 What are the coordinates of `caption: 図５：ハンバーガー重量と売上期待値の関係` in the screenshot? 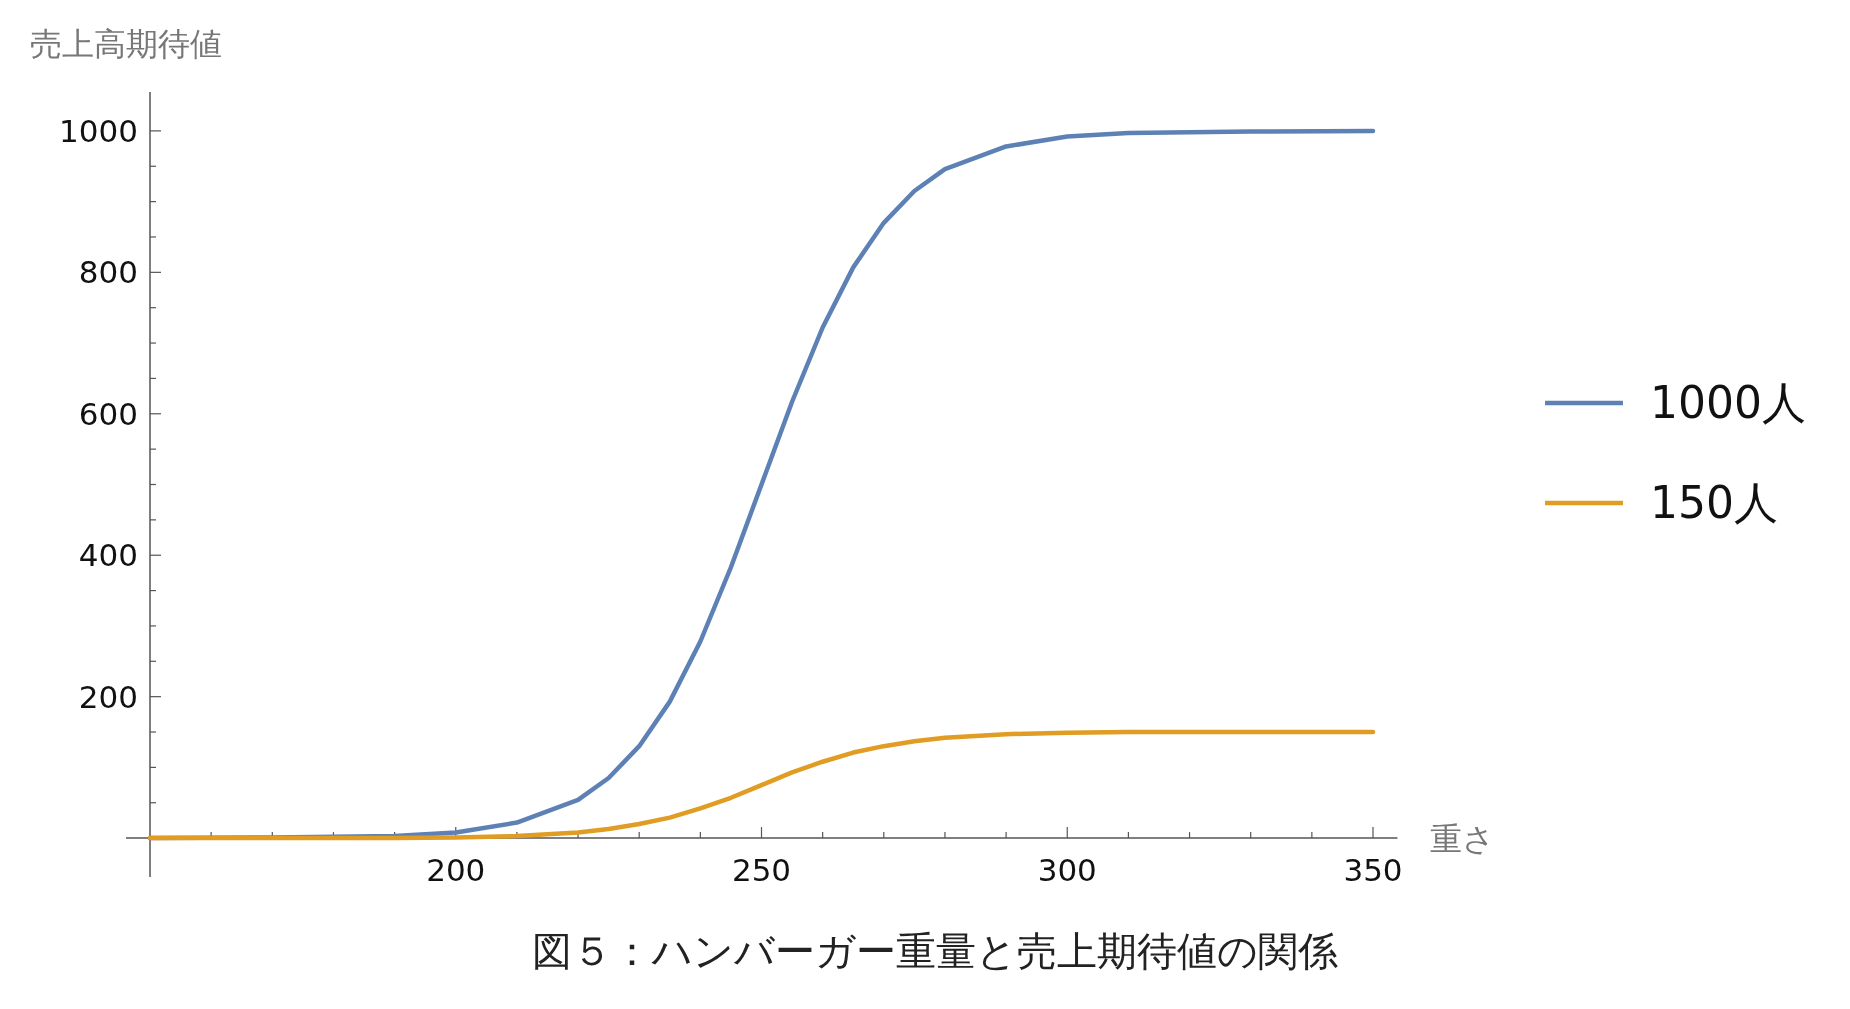 It's located at (935, 951).